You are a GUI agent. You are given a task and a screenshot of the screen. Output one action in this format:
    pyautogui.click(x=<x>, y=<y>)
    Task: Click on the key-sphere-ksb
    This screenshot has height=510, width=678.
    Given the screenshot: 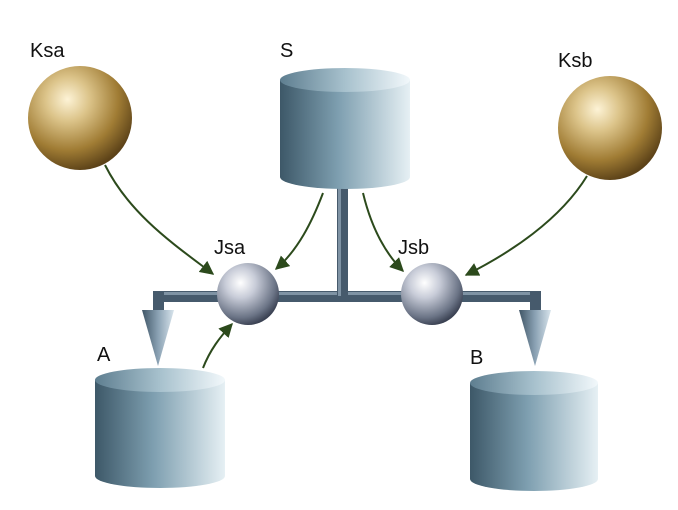 What is the action you would take?
    pyautogui.click(x=610, y=128)
    